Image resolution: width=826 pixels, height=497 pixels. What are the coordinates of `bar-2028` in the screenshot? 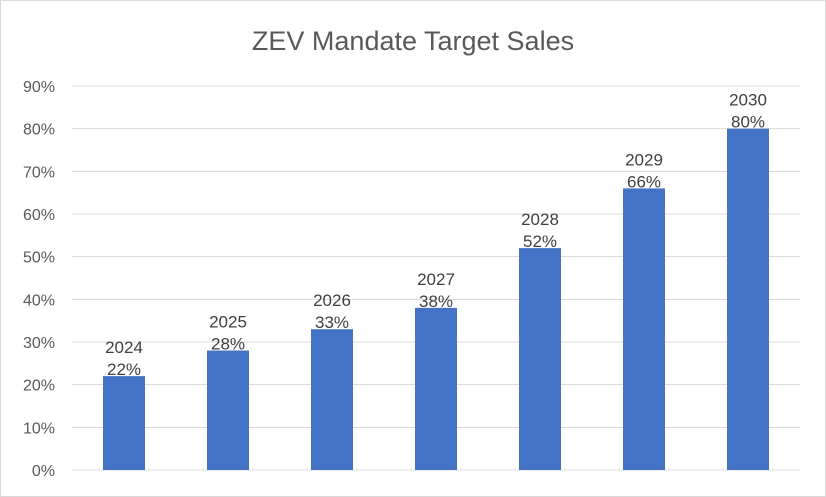 It's located at (540, 359).